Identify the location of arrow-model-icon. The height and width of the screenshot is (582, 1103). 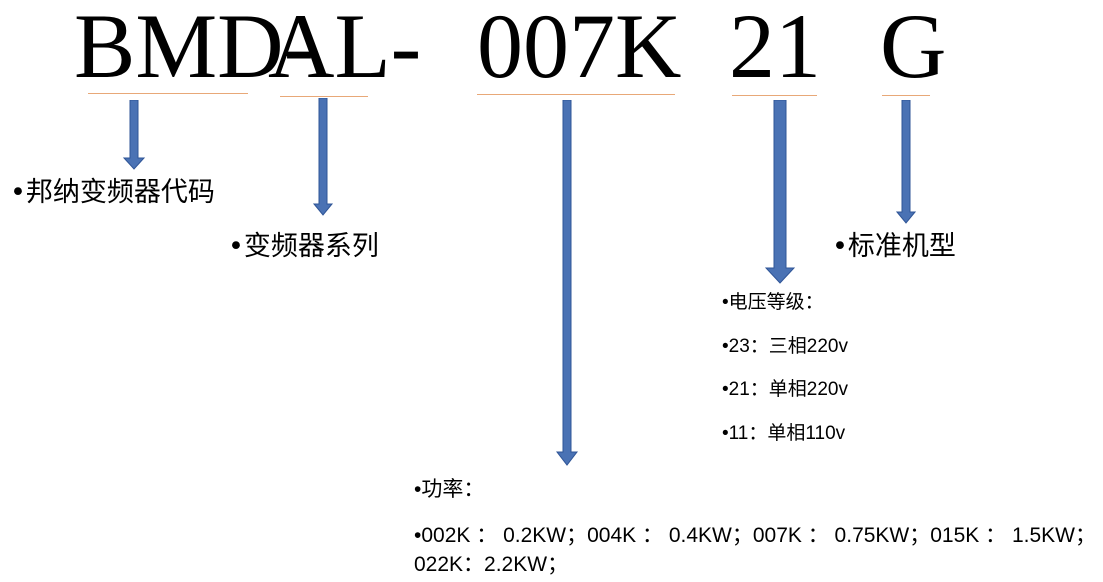
(906, 162).